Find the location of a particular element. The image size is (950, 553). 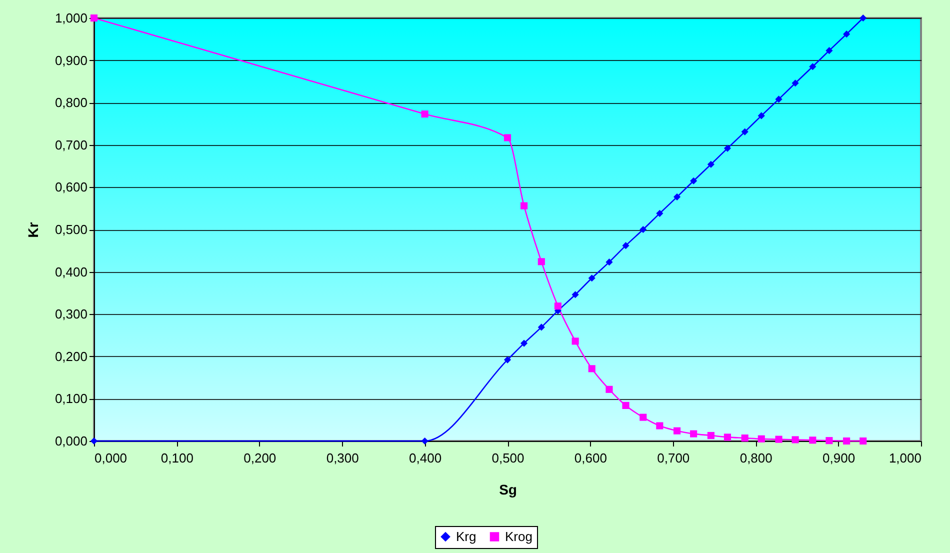

x-tick-label: 0,300 is located at coordinates (342, 458).